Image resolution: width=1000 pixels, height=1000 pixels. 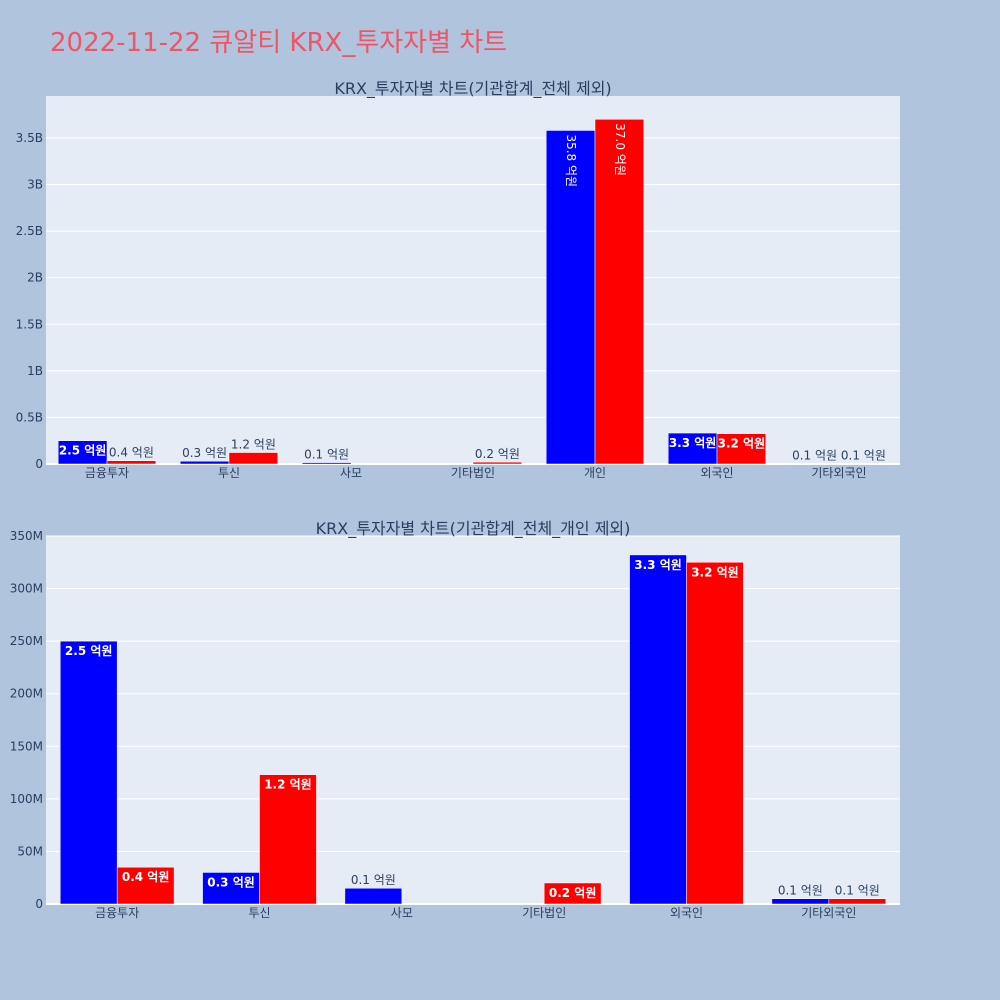 What do you see at coordinates (29, 231) in the screenshot?
I see `y-tick-label: 2.5B` at bounding box center [29, 231].